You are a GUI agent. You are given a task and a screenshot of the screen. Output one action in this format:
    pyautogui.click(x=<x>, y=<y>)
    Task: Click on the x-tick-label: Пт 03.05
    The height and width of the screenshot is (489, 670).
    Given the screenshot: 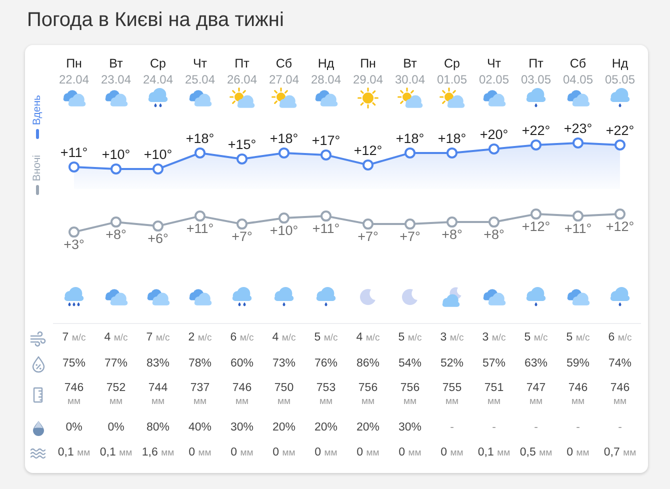 What is the action you would take?
    pyautogui.click(x=536, y=71)
    